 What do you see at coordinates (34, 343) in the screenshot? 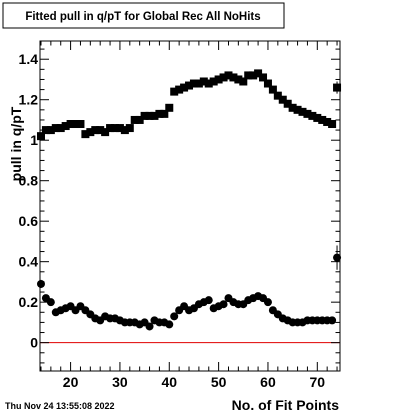
I see `y-tick-label: 0` at bounding box center [34, 343].